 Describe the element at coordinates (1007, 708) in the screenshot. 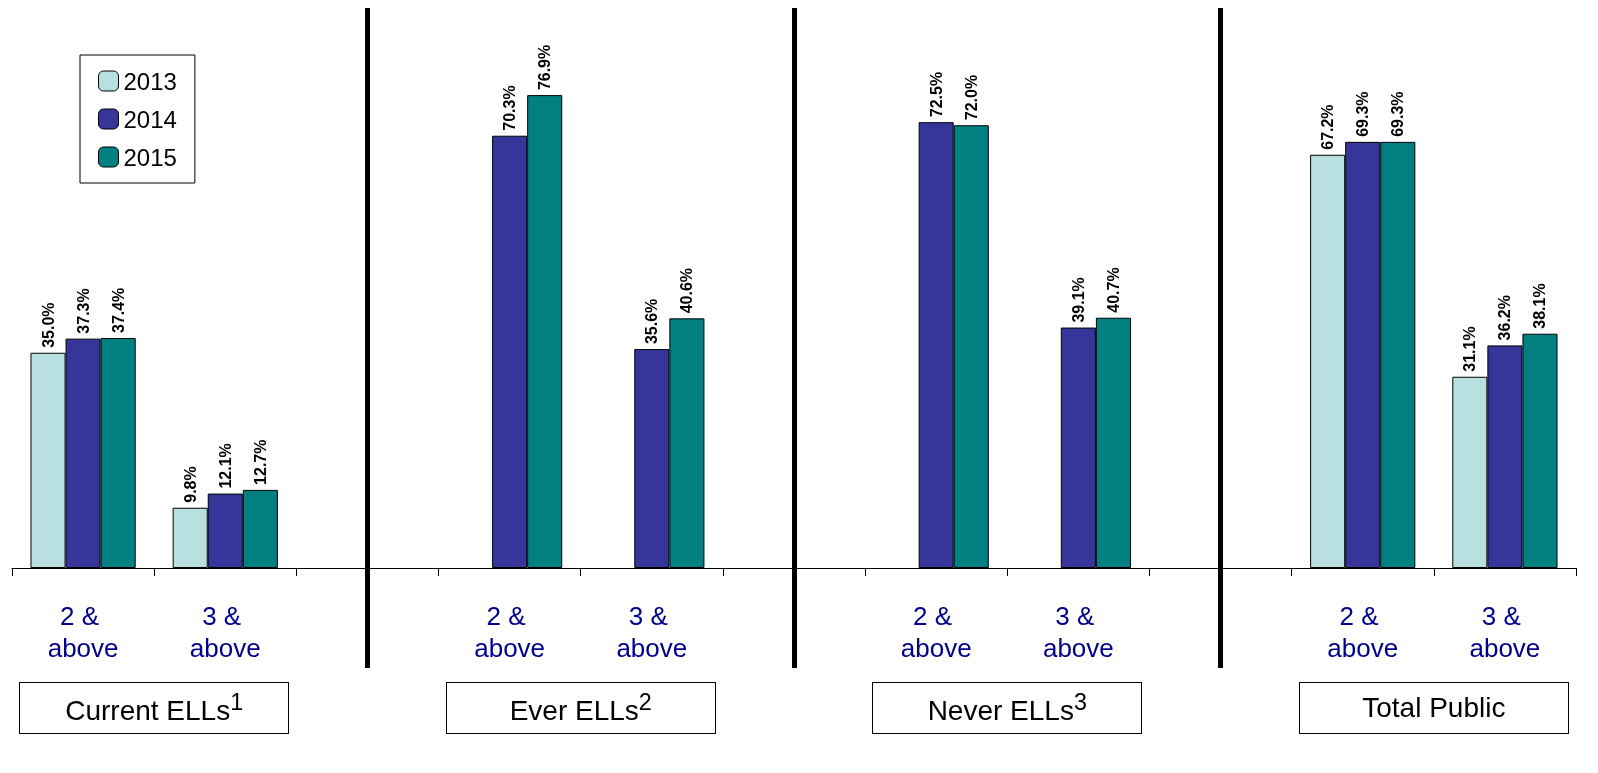

I see `text: Never ELLs$^{3}$` at that location.